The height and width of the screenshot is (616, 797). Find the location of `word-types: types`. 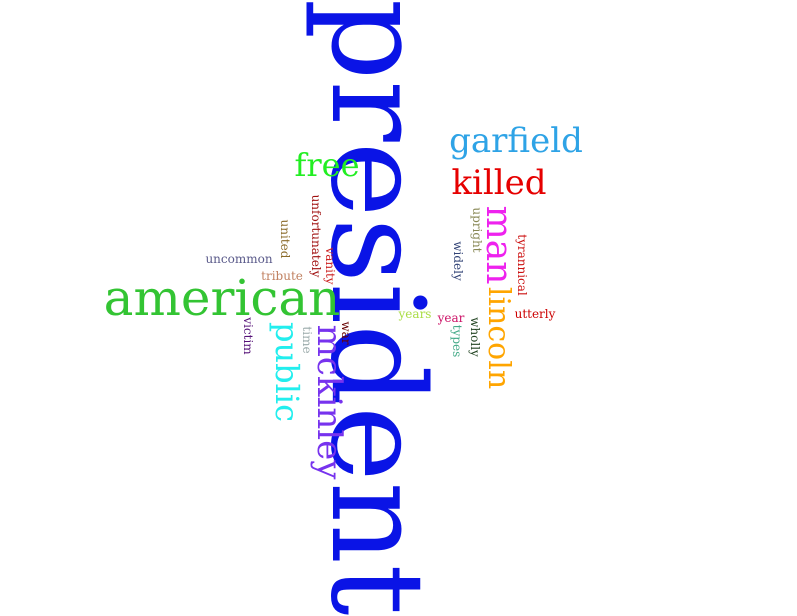

word-types: types is located at coordinates (457, 341).